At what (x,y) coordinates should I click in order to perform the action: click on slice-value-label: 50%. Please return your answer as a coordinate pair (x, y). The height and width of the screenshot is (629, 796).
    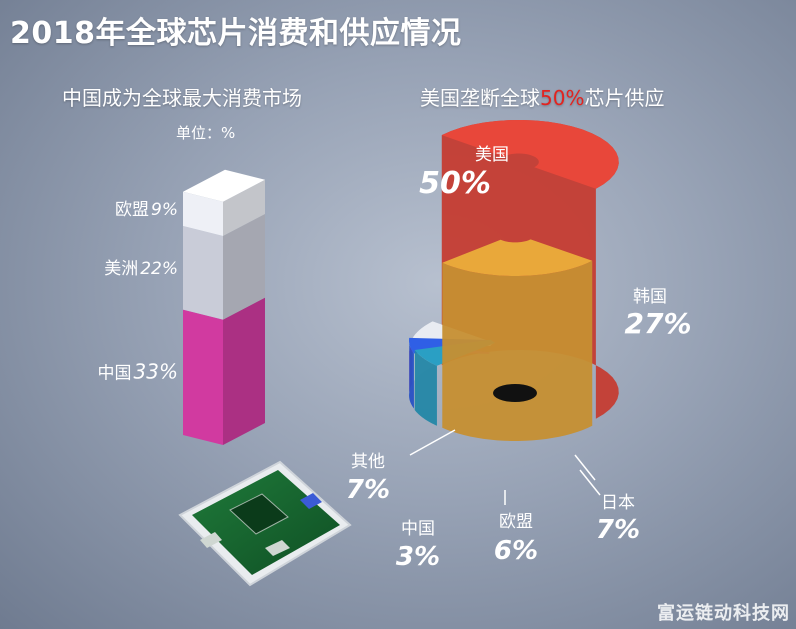
    Looking at the image, I should click on (455, 183).